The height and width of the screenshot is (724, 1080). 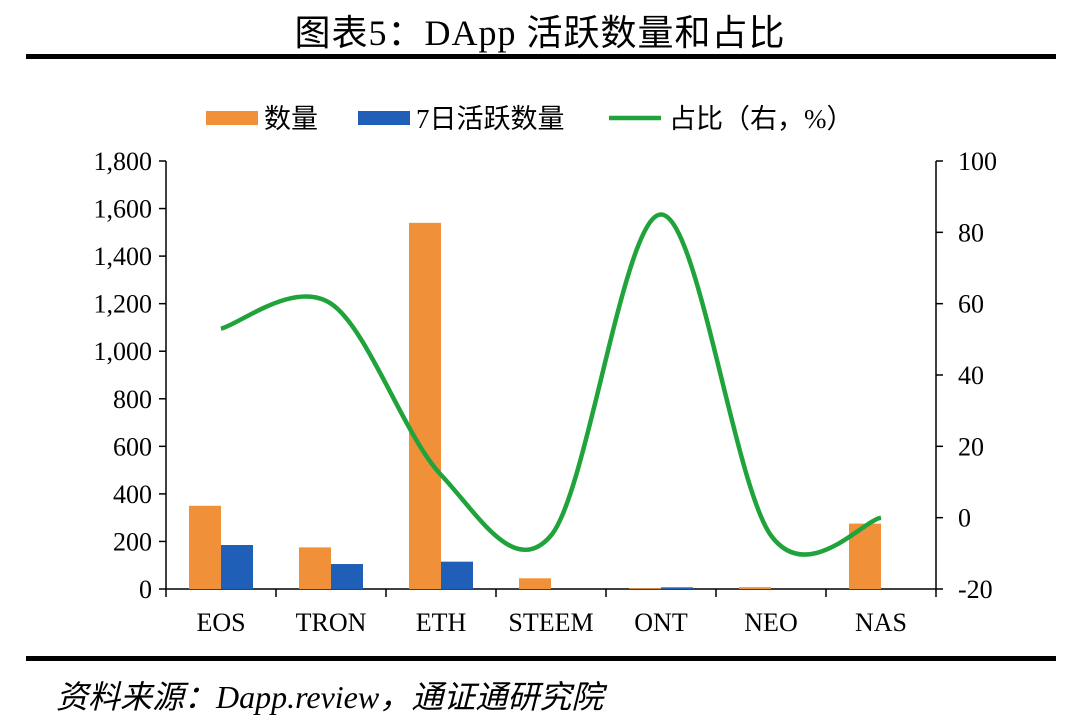 What do you see at coordinates (541, 56) in the screenshot?
I see `top-rule` at bounding box center [541, 56].